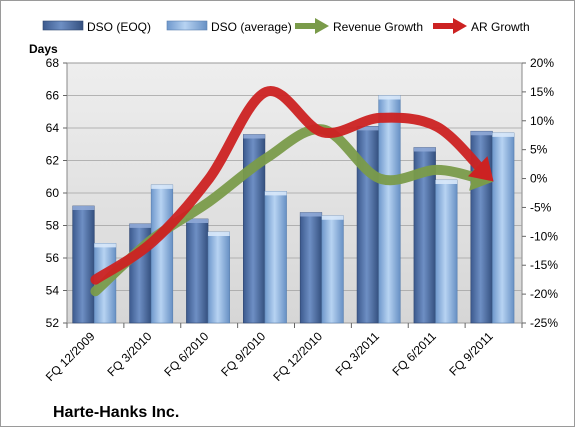  What do you see at coordinates (358, 354) in the screenshot?
I see `x-tick-label: FQ 3/2011` at bounding box center [358, 354].